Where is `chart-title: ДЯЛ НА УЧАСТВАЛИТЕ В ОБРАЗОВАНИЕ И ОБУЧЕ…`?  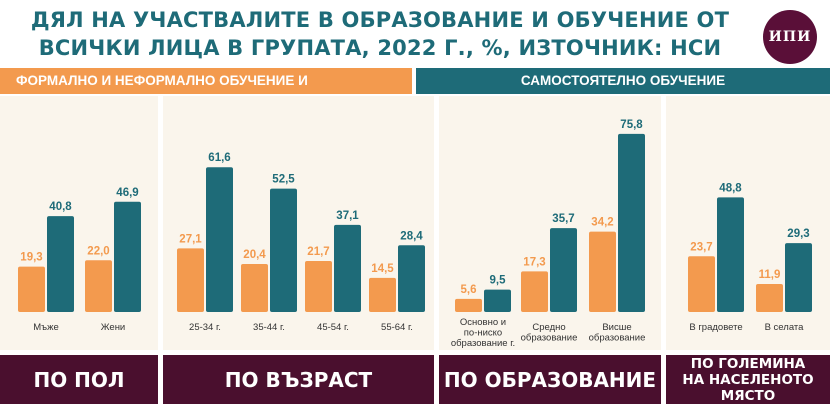
chart-title: ДЯЛ НА УЧАСТВАЛИТЕ В ОБРАЗОВАНИЕ И ОБУЧЕ… is located at coordinates (380, 34).